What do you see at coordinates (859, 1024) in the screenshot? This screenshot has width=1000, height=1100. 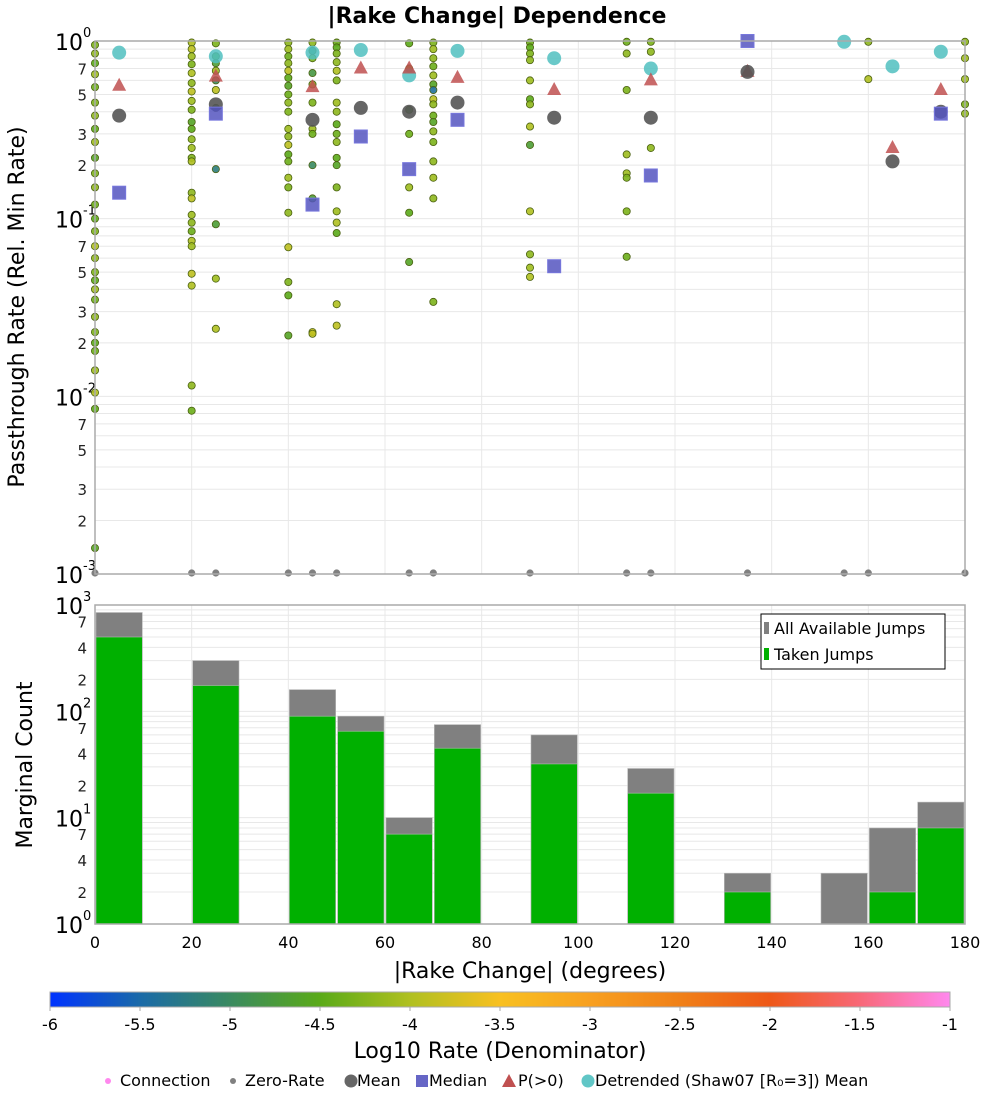 I see `colorbar-tick-label: -1.5` at bounding box center [859, 1024].